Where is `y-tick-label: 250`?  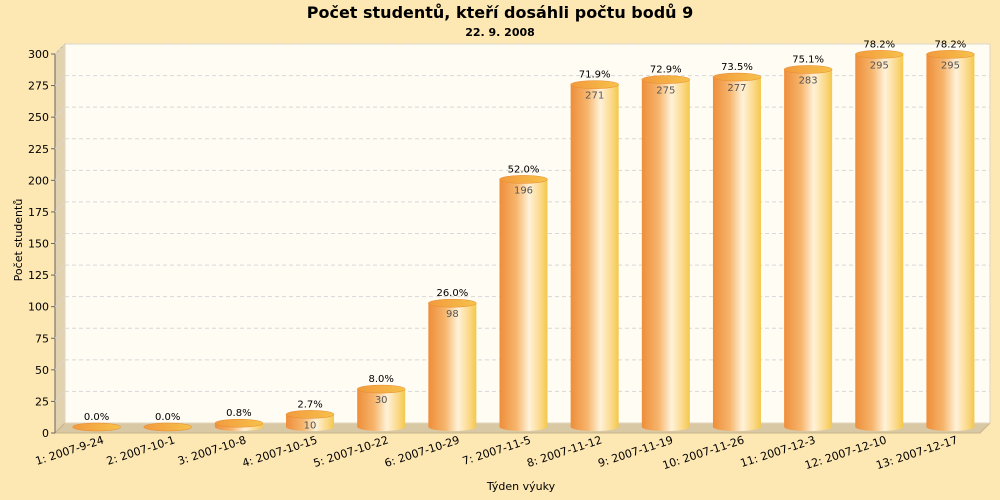
y-tick-label: 250 is located at coordinates (38, 117).